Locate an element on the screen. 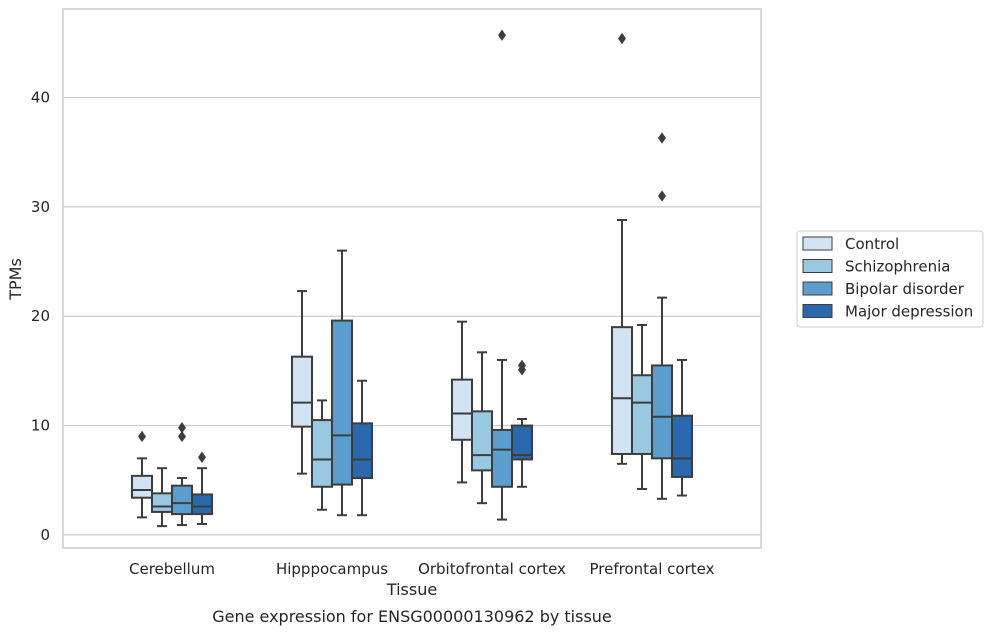 Image resolution: width=993 pixels, height=634 pixels. y-tick-label: 20 is located at coordinates (40, 316).